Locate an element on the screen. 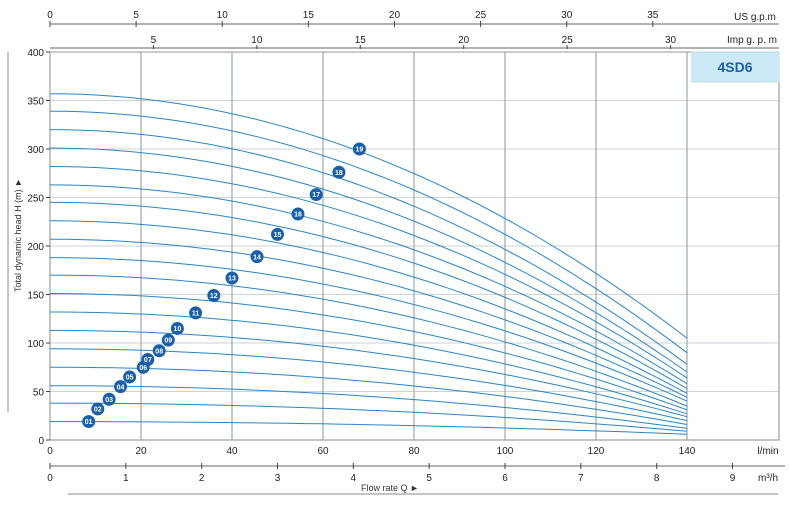 The width and height of the screenshot is (789, 514). y-tick-label: 200 is located at coordinates (35, 247).